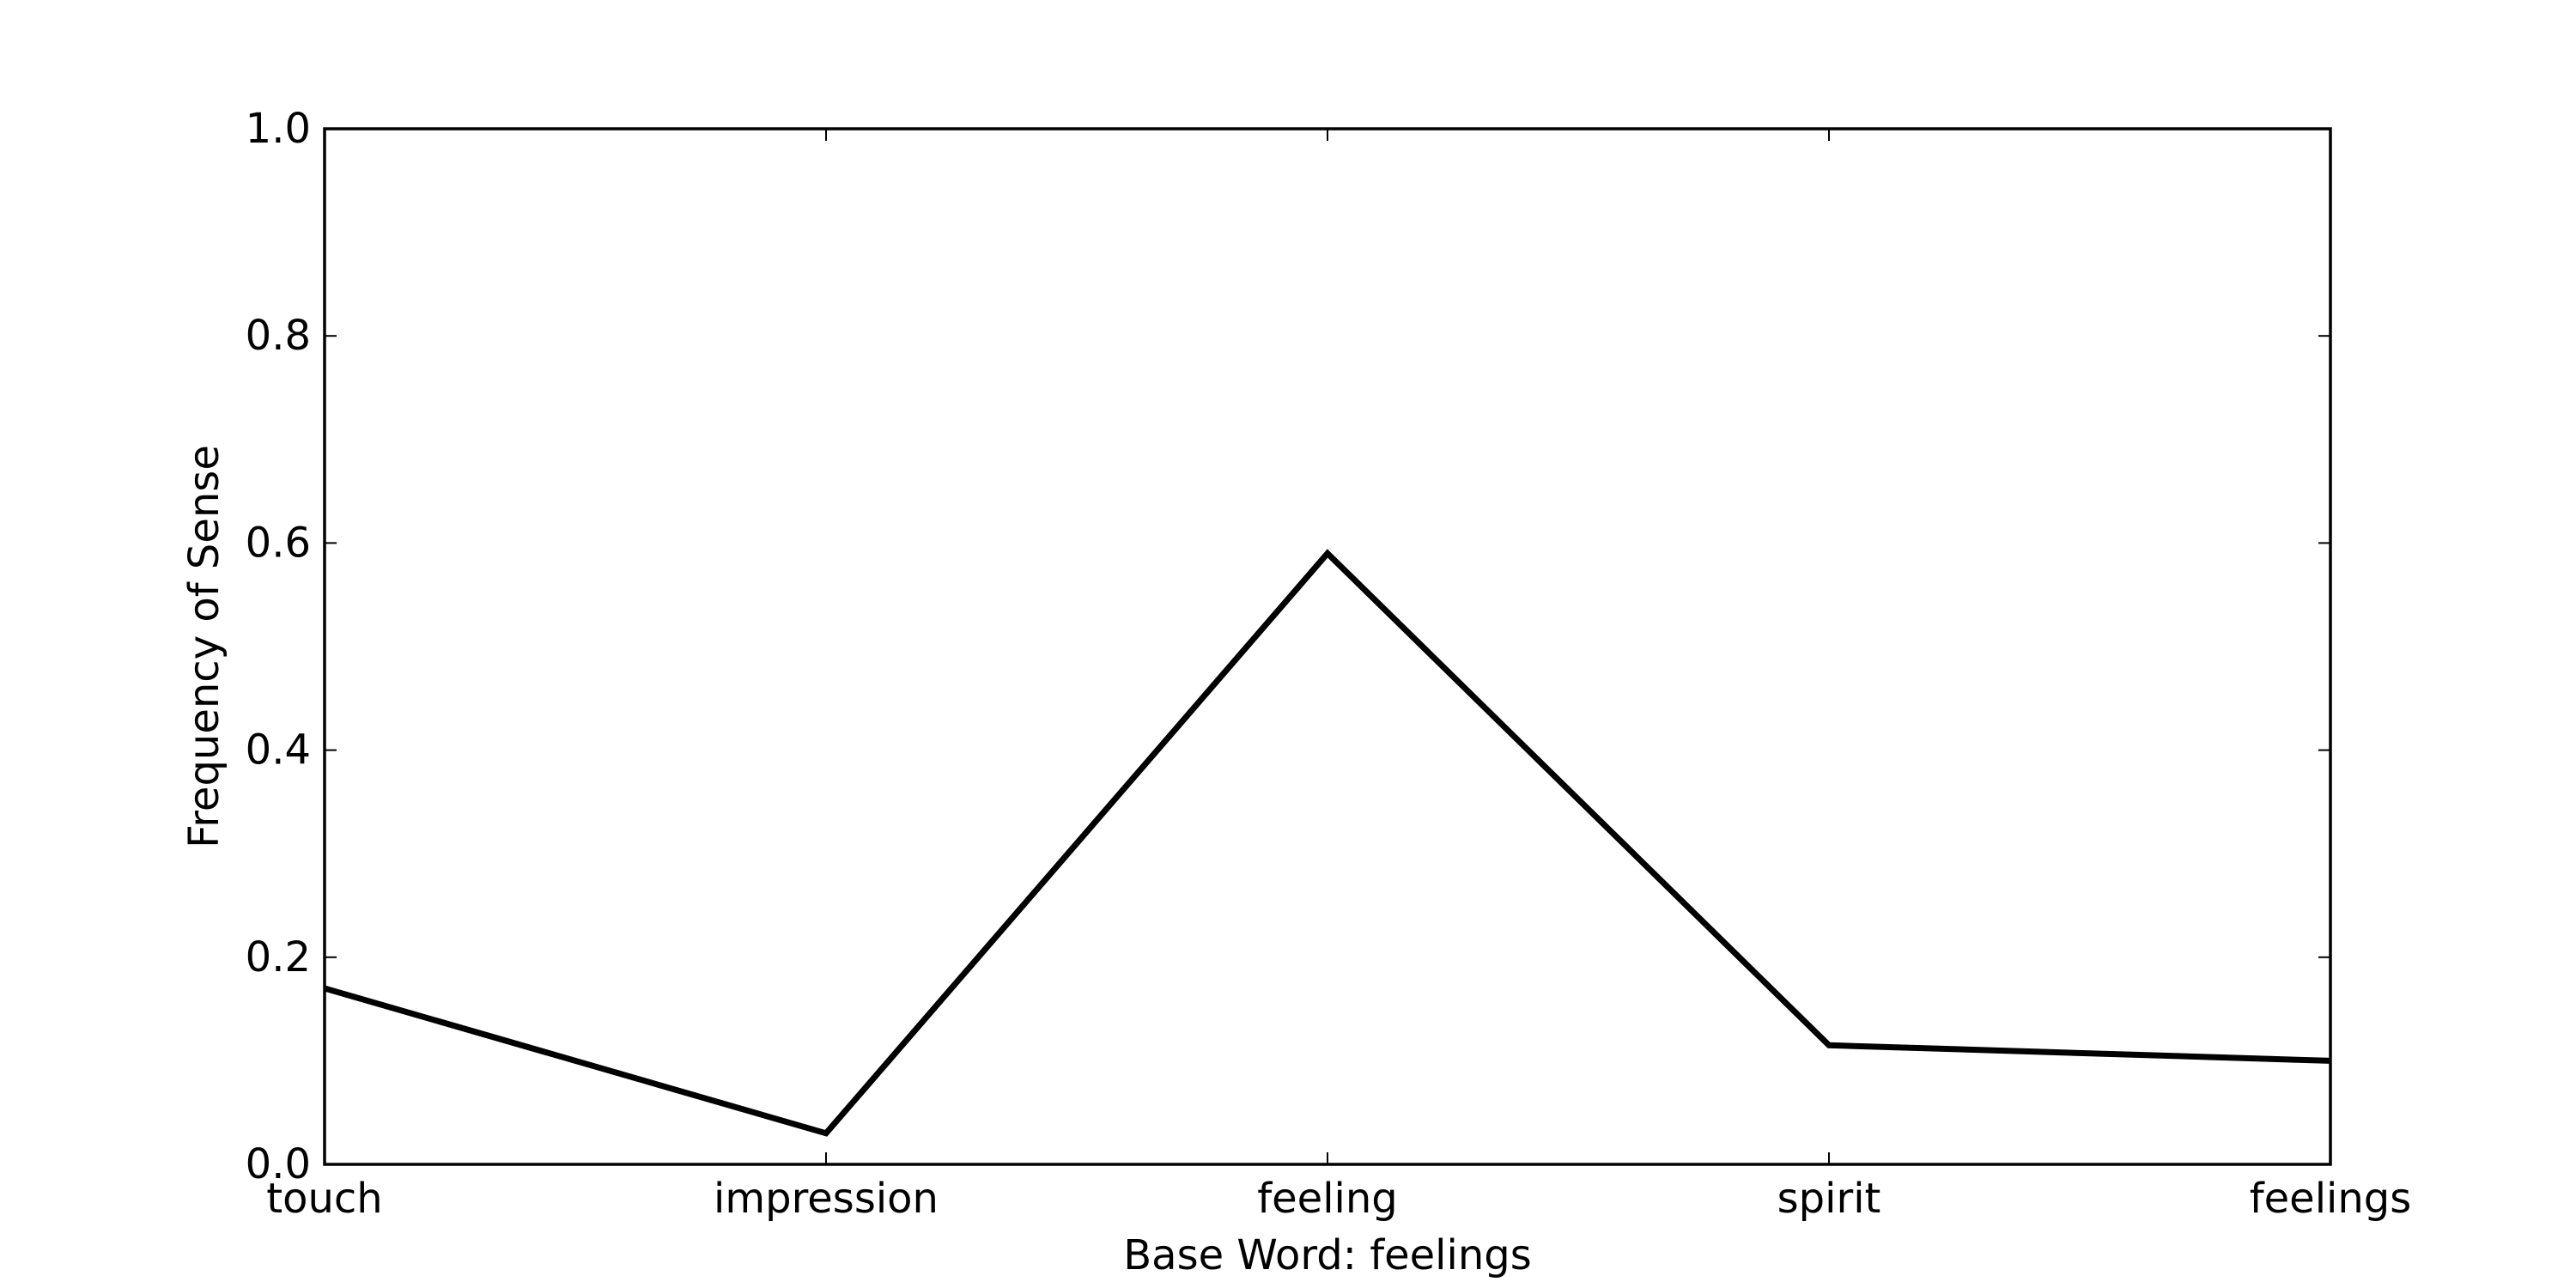 The image size is (2576, 1288). Describe the element at coordinates (279, 1164) in the screenshot. I see `y-tick-label: 0.0` at that location.